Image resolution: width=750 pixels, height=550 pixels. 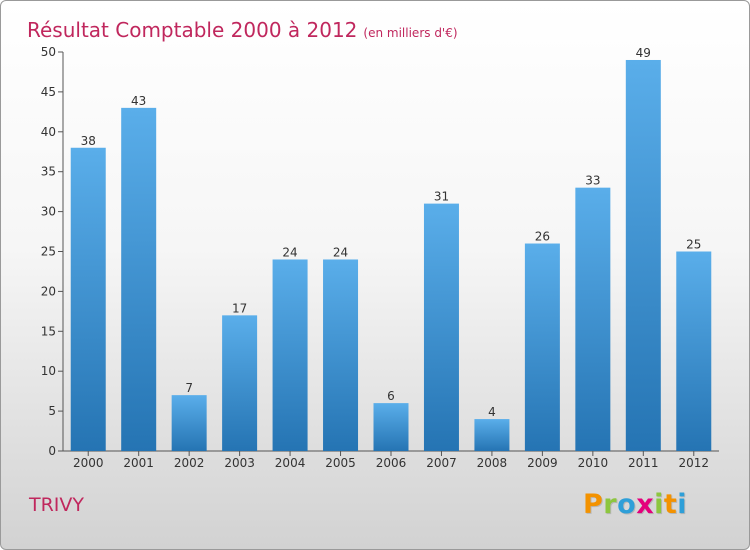 What do you see at coordinates (239, 308) in the screenshot?
I see `bar-value-label: 17` at bounding box center [239, 308].